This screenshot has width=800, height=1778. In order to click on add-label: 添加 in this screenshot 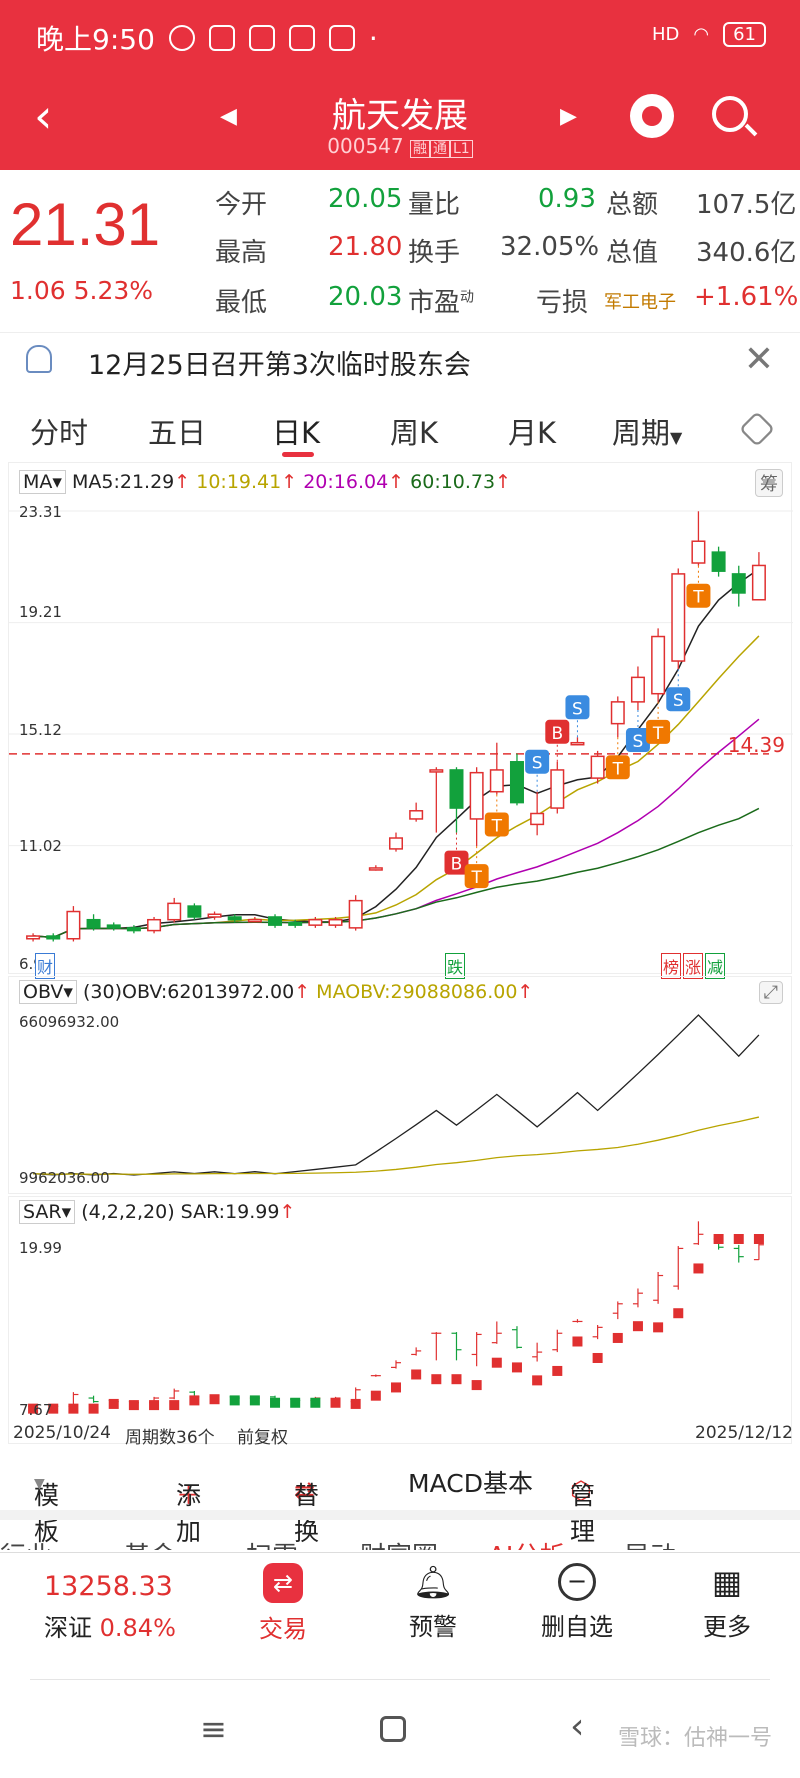, I will do `click(189, 1513)`.